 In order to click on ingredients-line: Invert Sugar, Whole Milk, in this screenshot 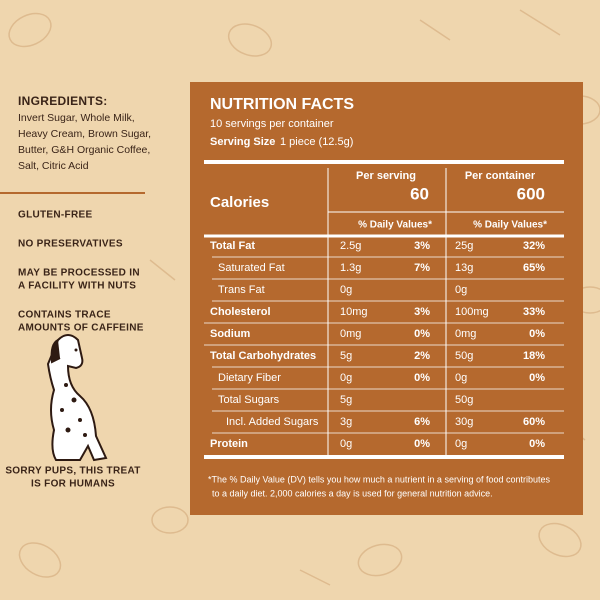, I will do `click(76, 118)`.